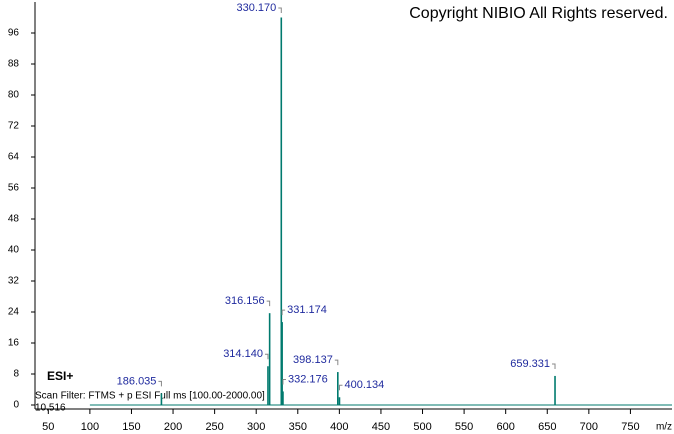 The width and height of the screenshot is (674, 434). What do you see at coordinates (48, 427) in the screenshot?
I see `x-tick-label: 50` at bounding box center [48, 427].